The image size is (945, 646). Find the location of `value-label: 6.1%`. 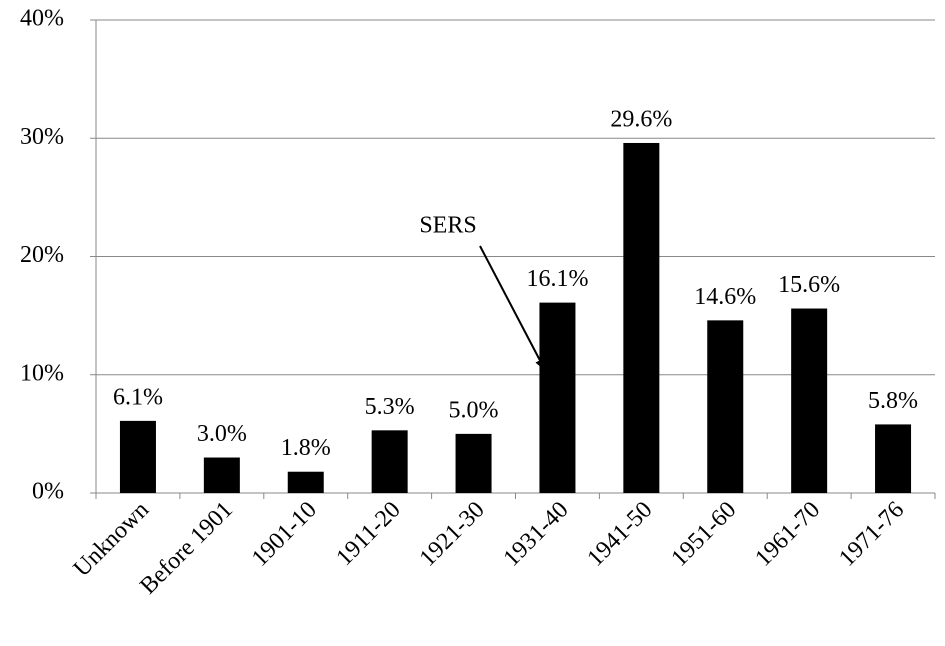

value-label: 6.1% is located at coordinates (138, 397).